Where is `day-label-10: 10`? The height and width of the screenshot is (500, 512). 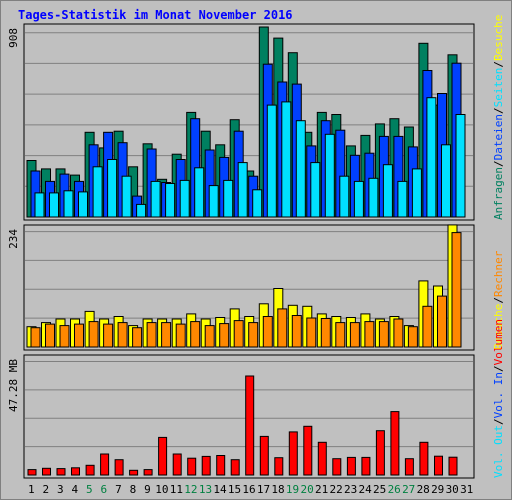
day-label-10: 10 is located at coordinates (161, 489).